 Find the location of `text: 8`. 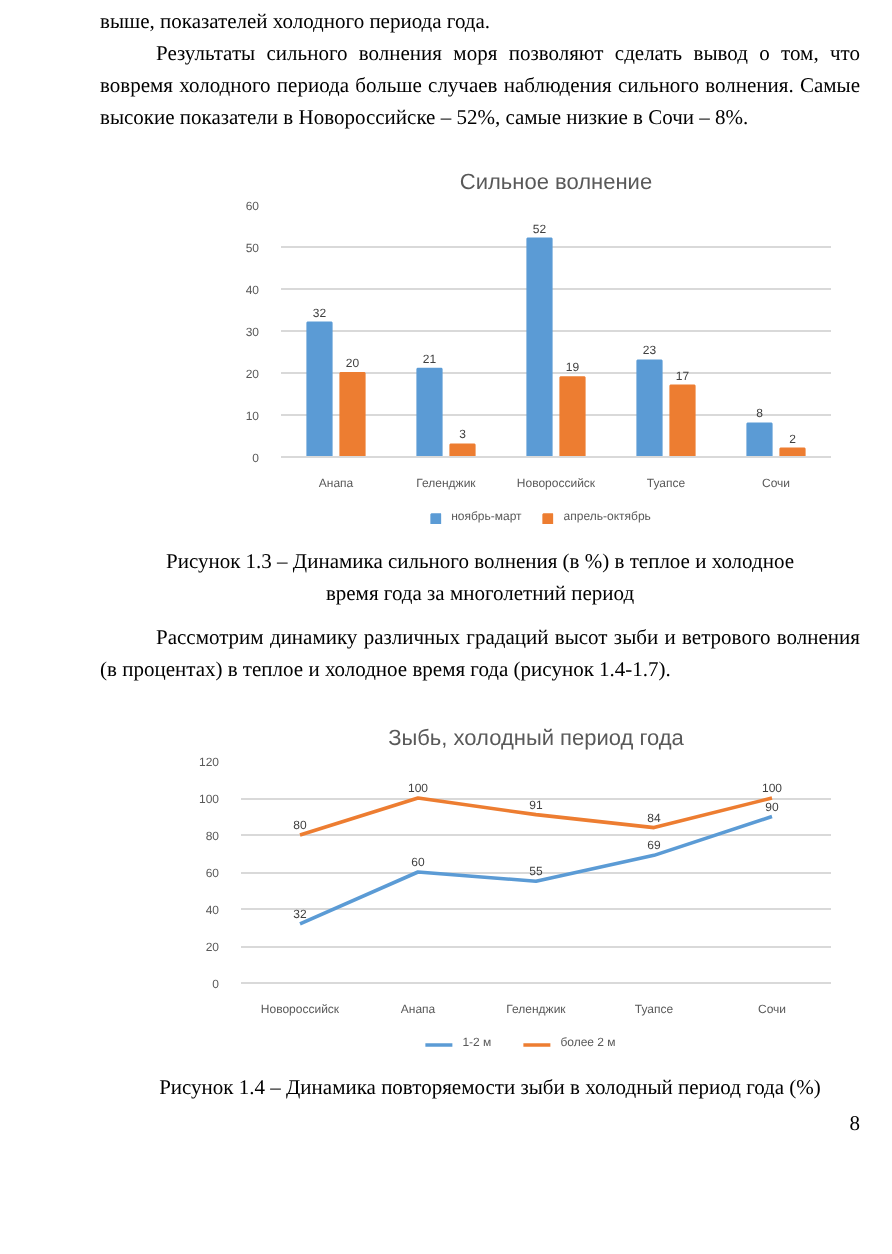

text: 8 is located at coordinates (853, 1126).